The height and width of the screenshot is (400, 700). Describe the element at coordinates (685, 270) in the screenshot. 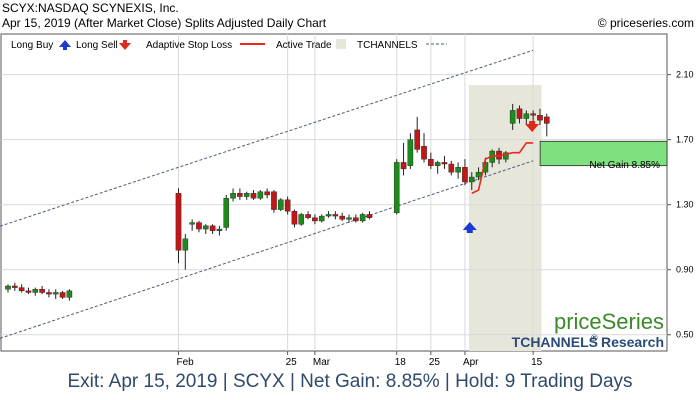

I see `y-tick-label: 0.90` at that location.